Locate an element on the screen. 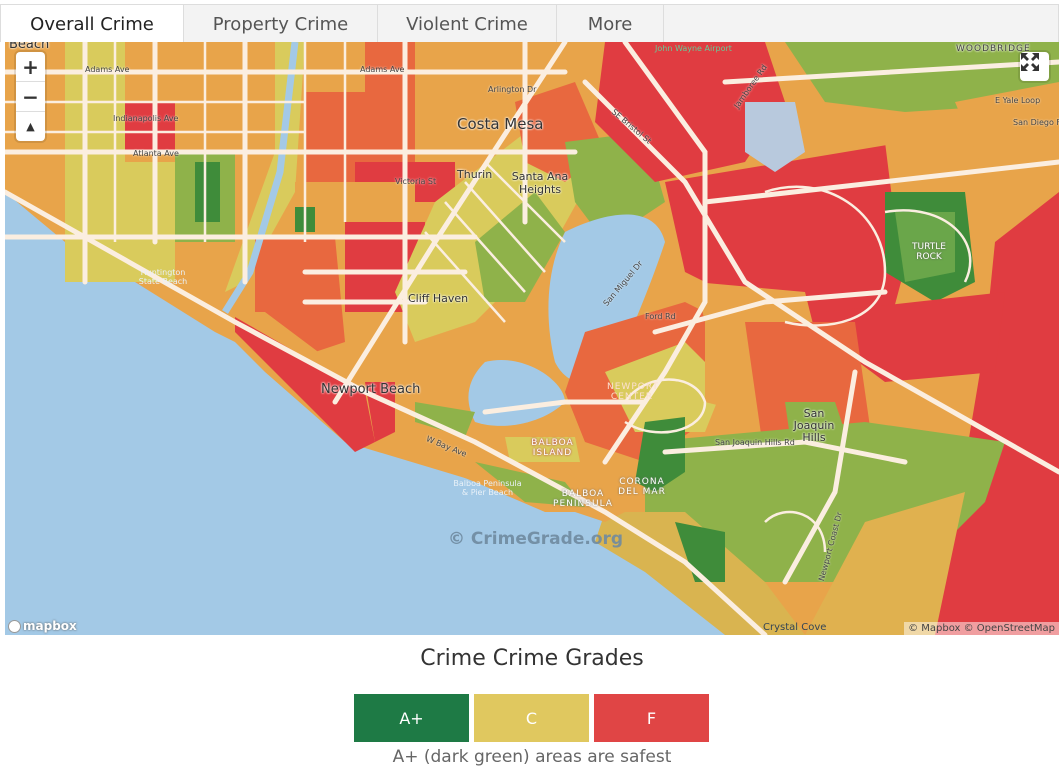 Image resolution: width=1064 pixels, height=775 pixels. grade-legend: A+ C F is located at coordinates (531, 718).